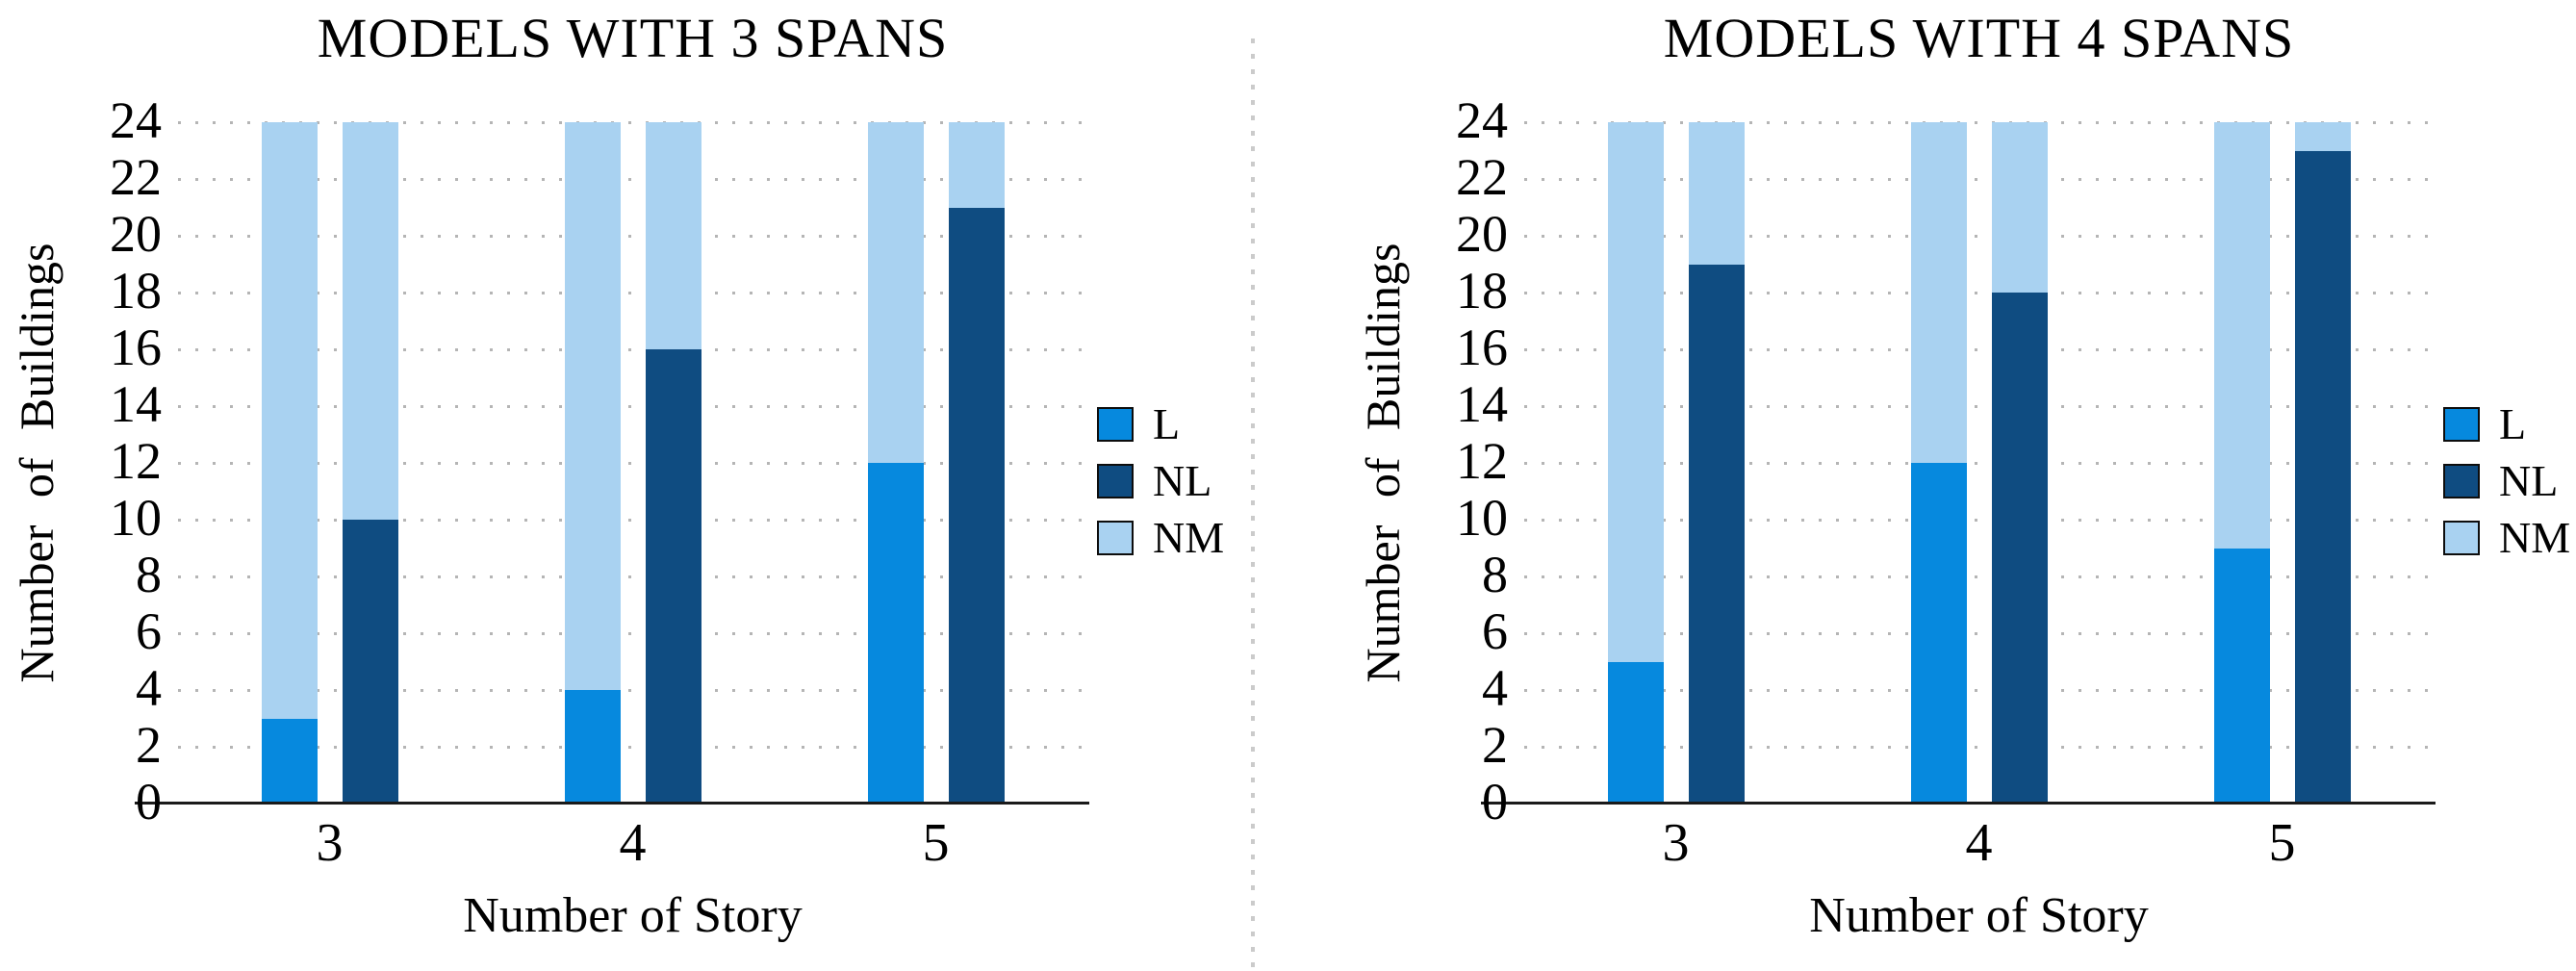 This screenshot has height=971, width=2576. Describe the element at coordinates (136, 119) in the screenshot. I see `y-tick-label-24: 24` at that location.